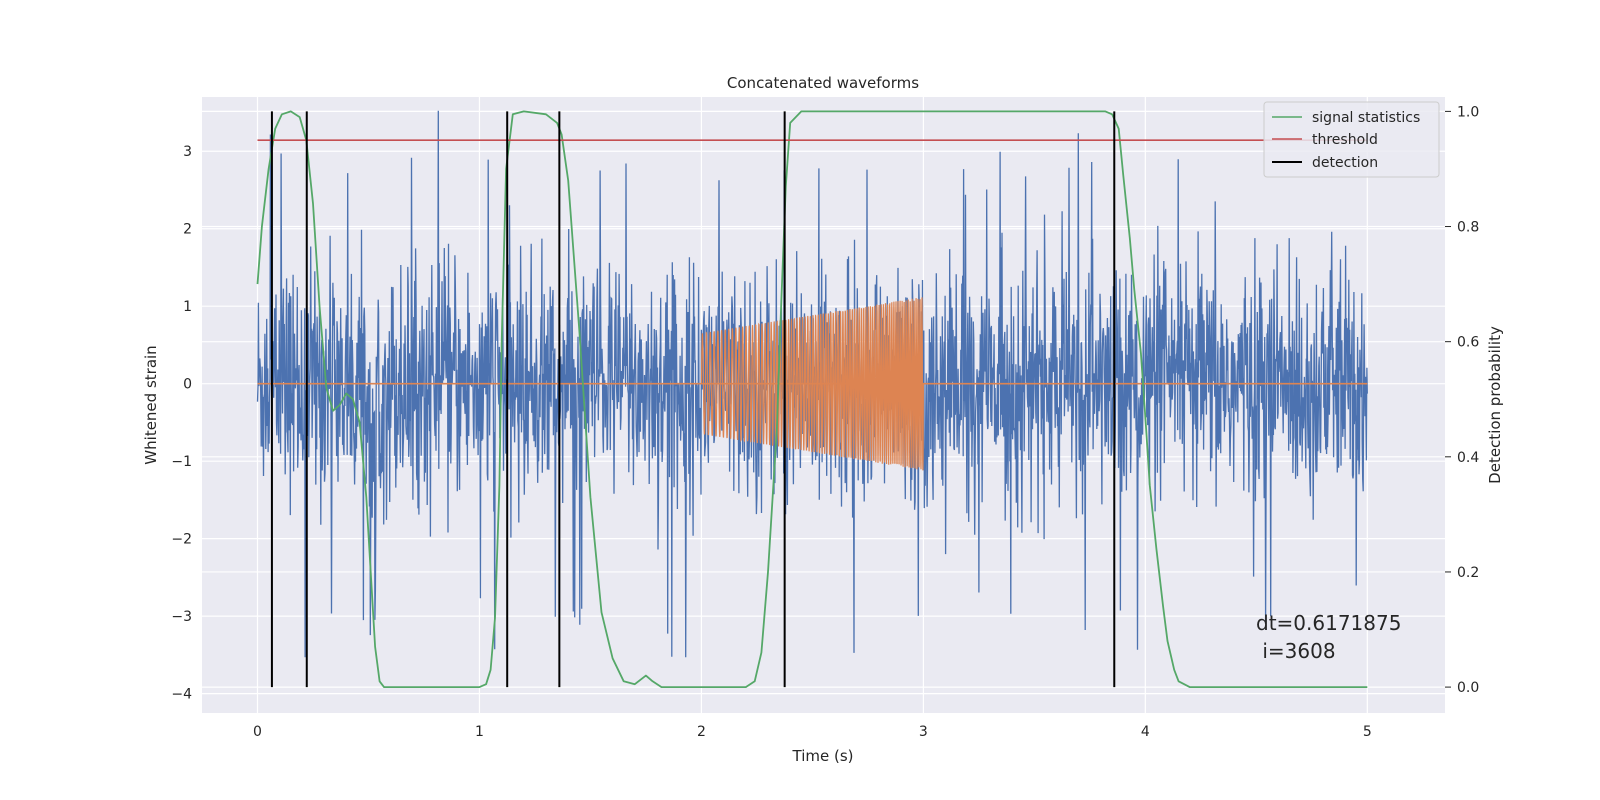 The height and width of the screenshot is (800, 1600). Describe the element at coordinates (1468, 343) in the screenshot. I see `y-right-tick-label: 0.6` at that location.